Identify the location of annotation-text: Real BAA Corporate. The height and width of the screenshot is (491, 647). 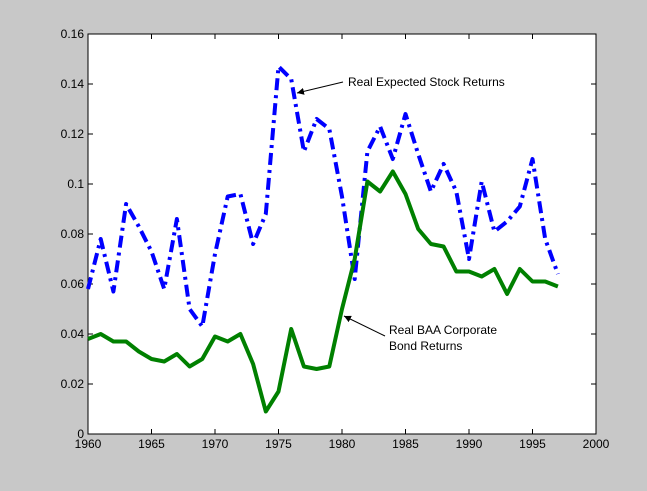
(443, 330).